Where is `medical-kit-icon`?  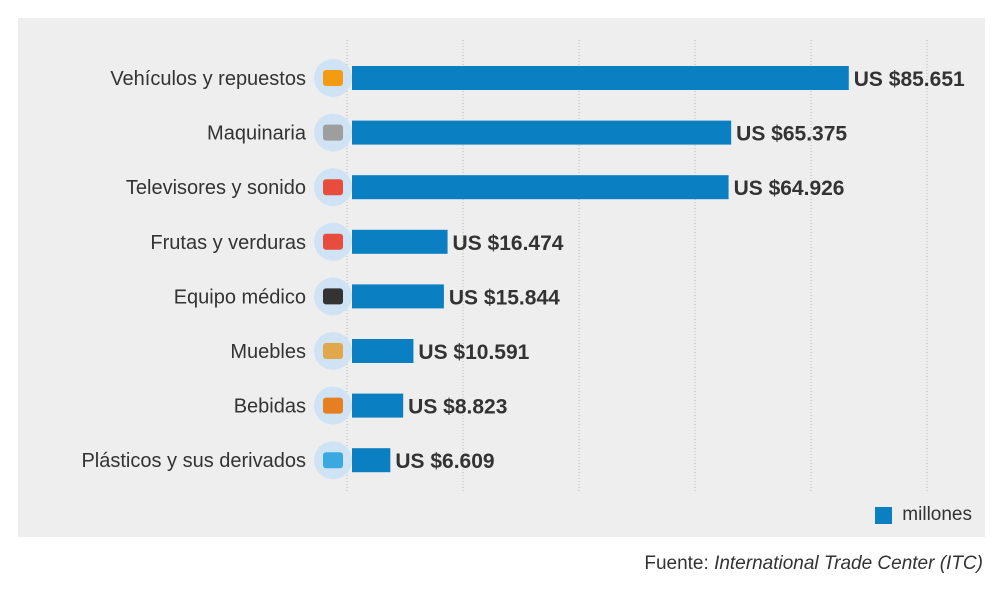 medical-kit-icon is located at coordinates (333, 296).